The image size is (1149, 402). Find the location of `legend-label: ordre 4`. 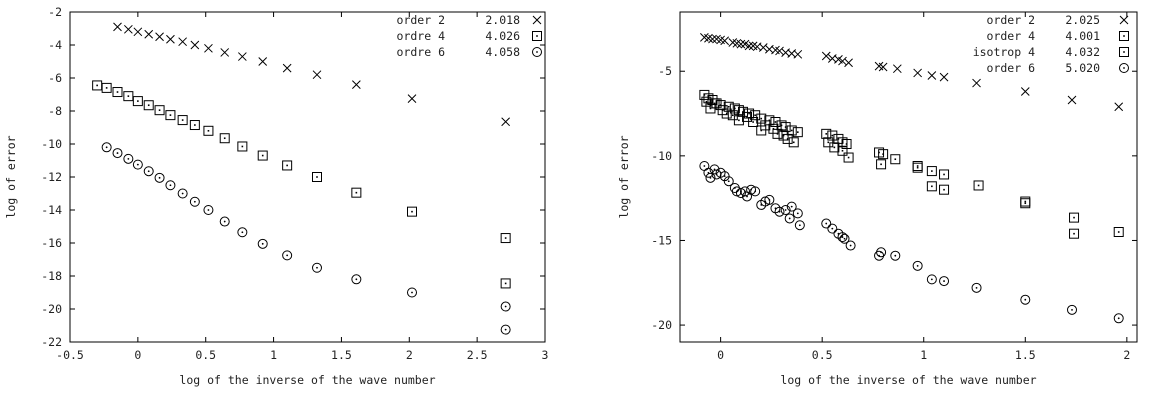

legend-label: ordre 4 is located at coordinates (421, 36).